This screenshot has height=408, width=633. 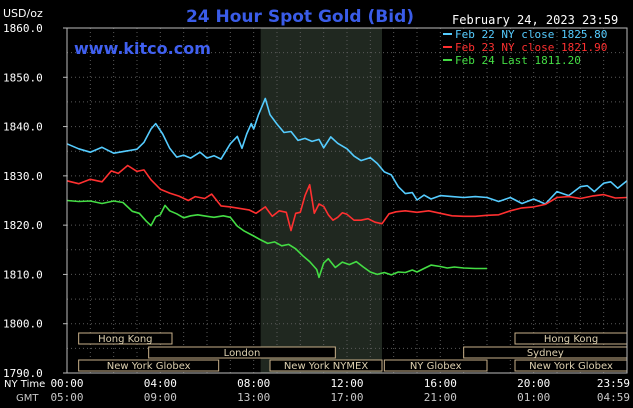 What do you see at coordinates (531, 47) in the screenshot?
I see `legend-entry: Feb 23 NY close 1821.90` at bounding box center [531, 47].